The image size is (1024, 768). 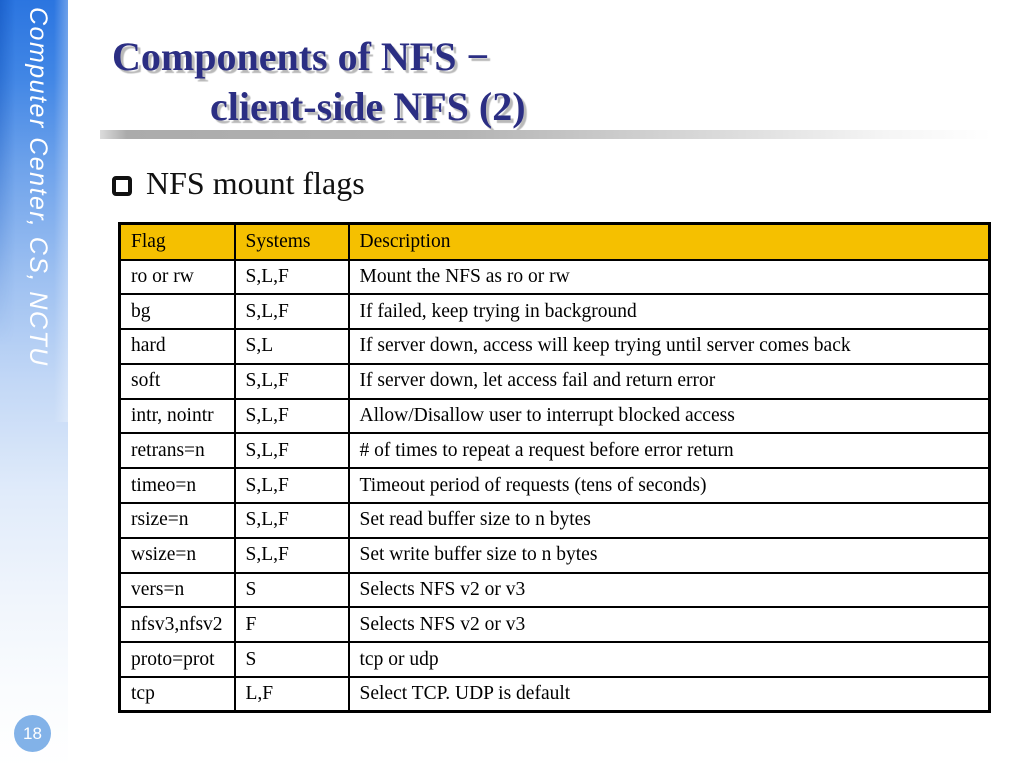 What do you see at coordinates (177, 660) in the screenshot?
I see `flag-cell: proto=prot` at bounding box center [177, 660].